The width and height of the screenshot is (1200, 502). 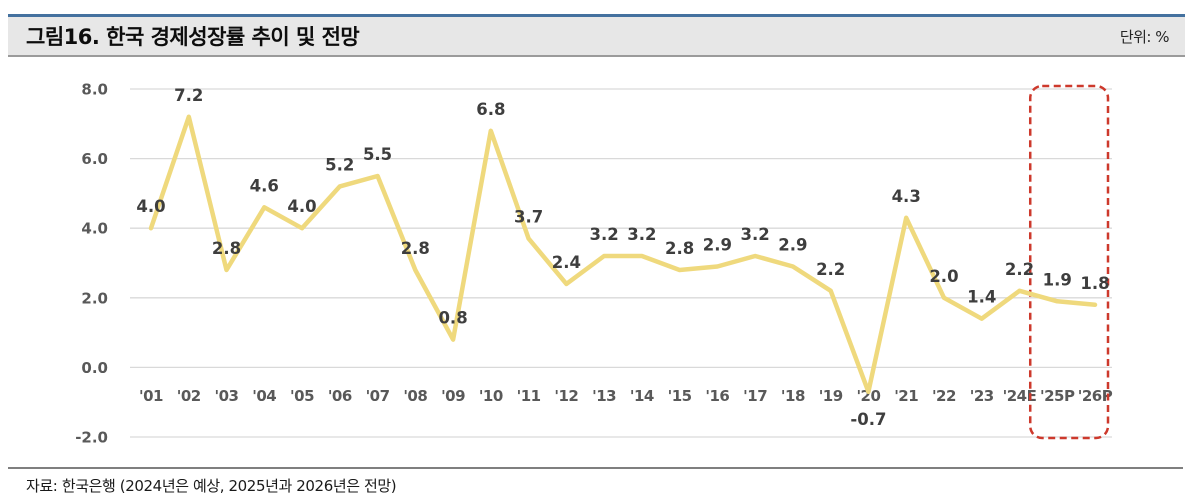 I want to click on x-tick-label: '22, so click(x=944, y=396).